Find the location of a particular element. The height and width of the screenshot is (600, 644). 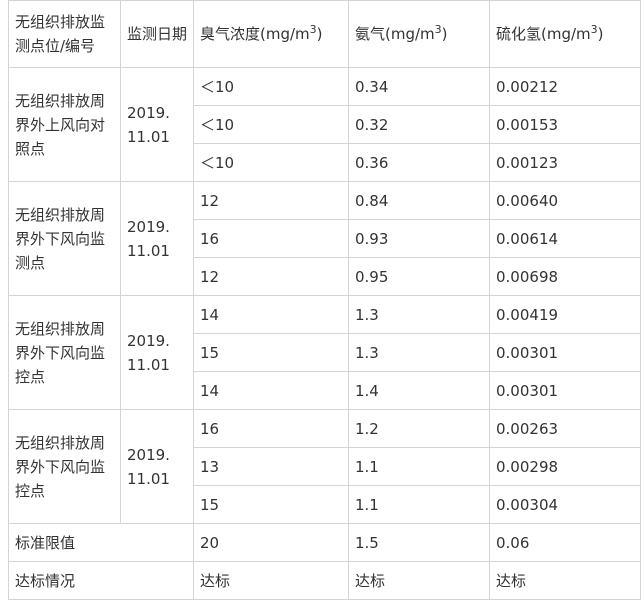

cell-text: 标准限值 is located at coordinates (45, 542).